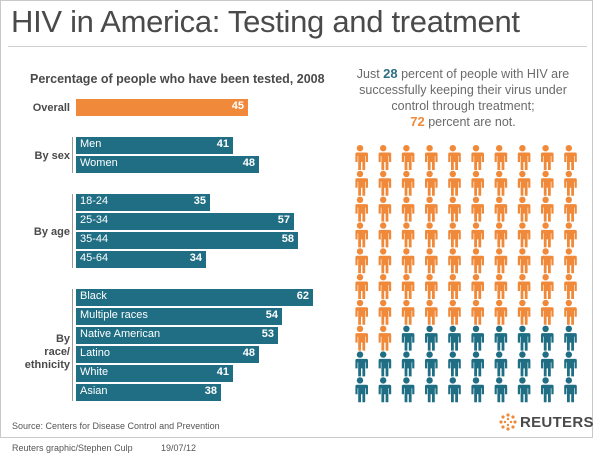  What do you see at coordinates (370, 74) in the screenshot?
I see `intro-pre: Just` at bounding box center [370, 74].